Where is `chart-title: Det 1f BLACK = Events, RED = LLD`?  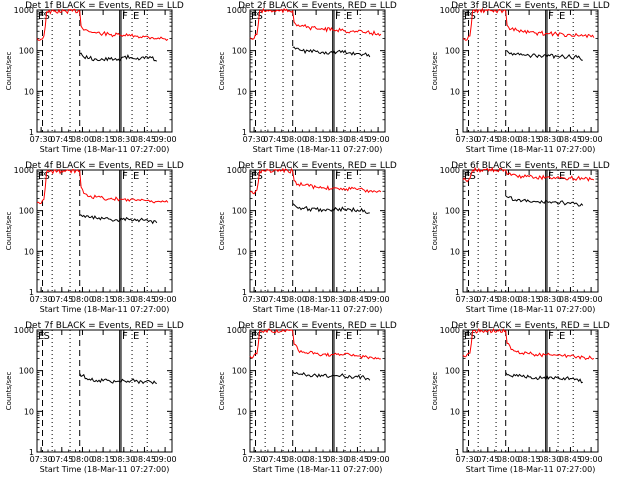
chart-title: Det 1f BLACK = Events, RED = LLD is located at coordinates (104, 6).